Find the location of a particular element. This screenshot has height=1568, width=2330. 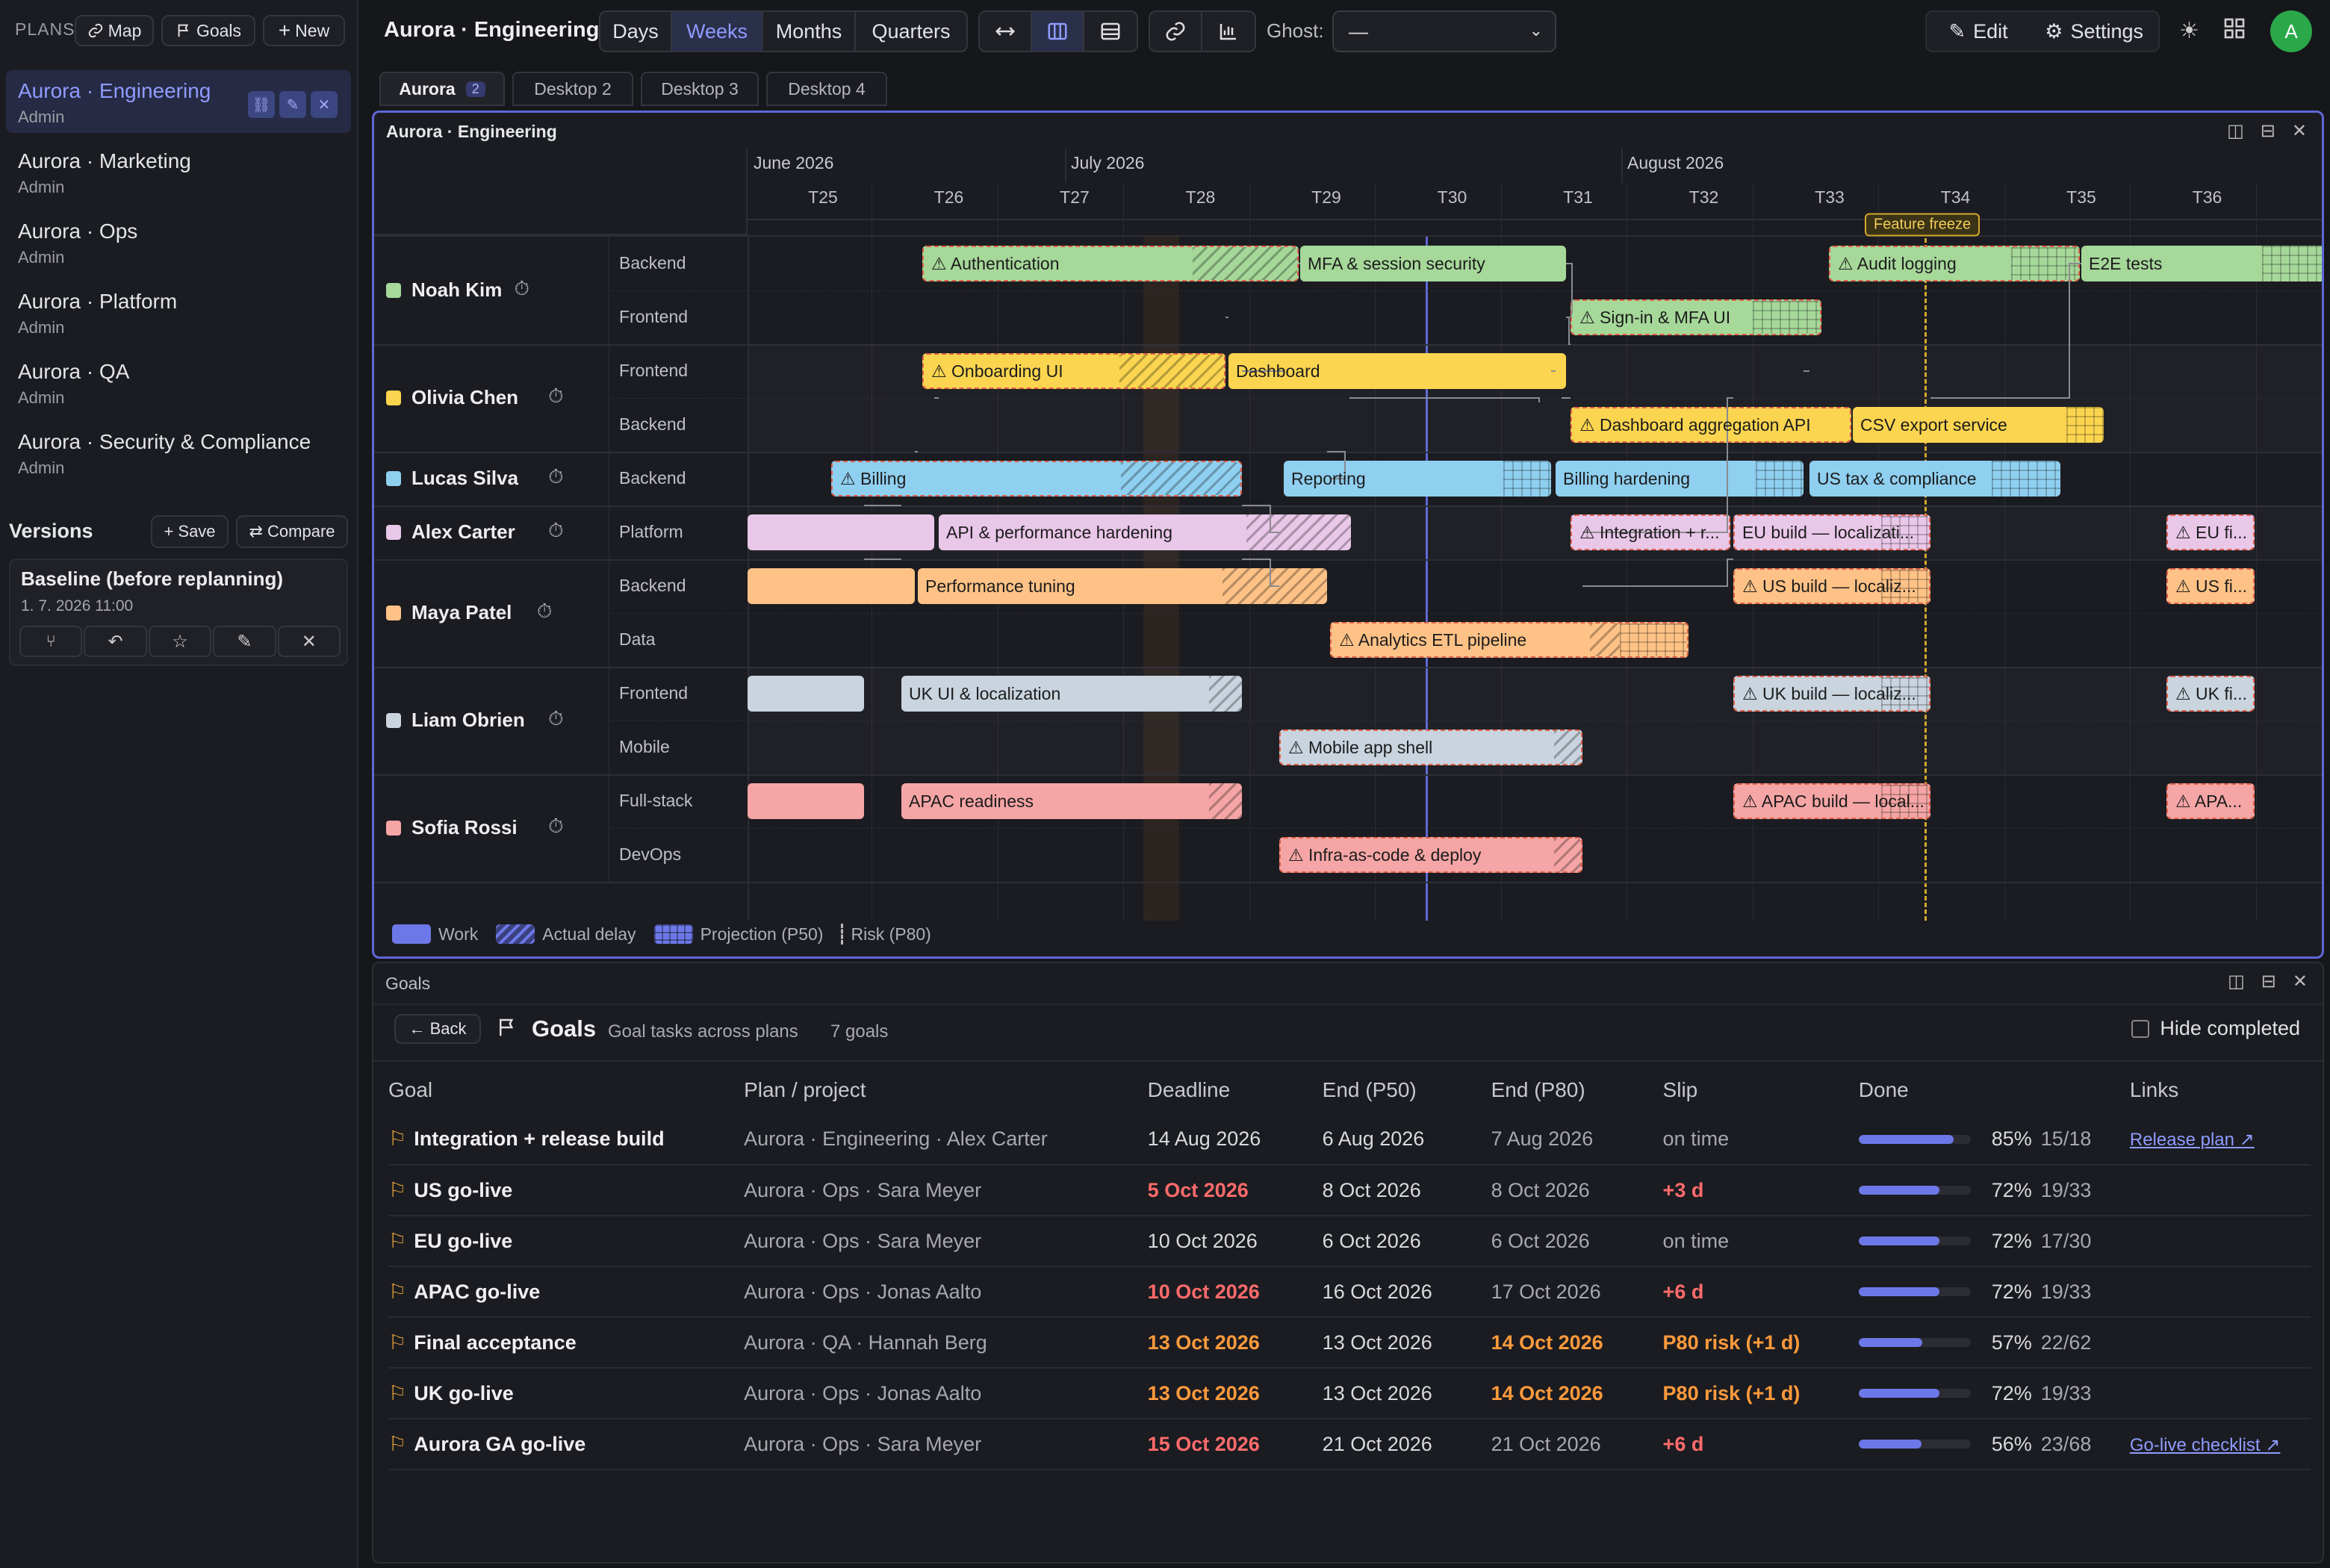

avatar: A is located at coordinates (2291, 31).